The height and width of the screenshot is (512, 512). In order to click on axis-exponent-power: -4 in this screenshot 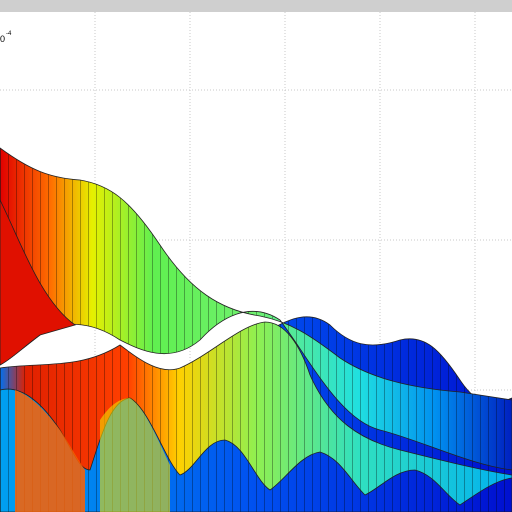, I will do `click(9, 34)`.